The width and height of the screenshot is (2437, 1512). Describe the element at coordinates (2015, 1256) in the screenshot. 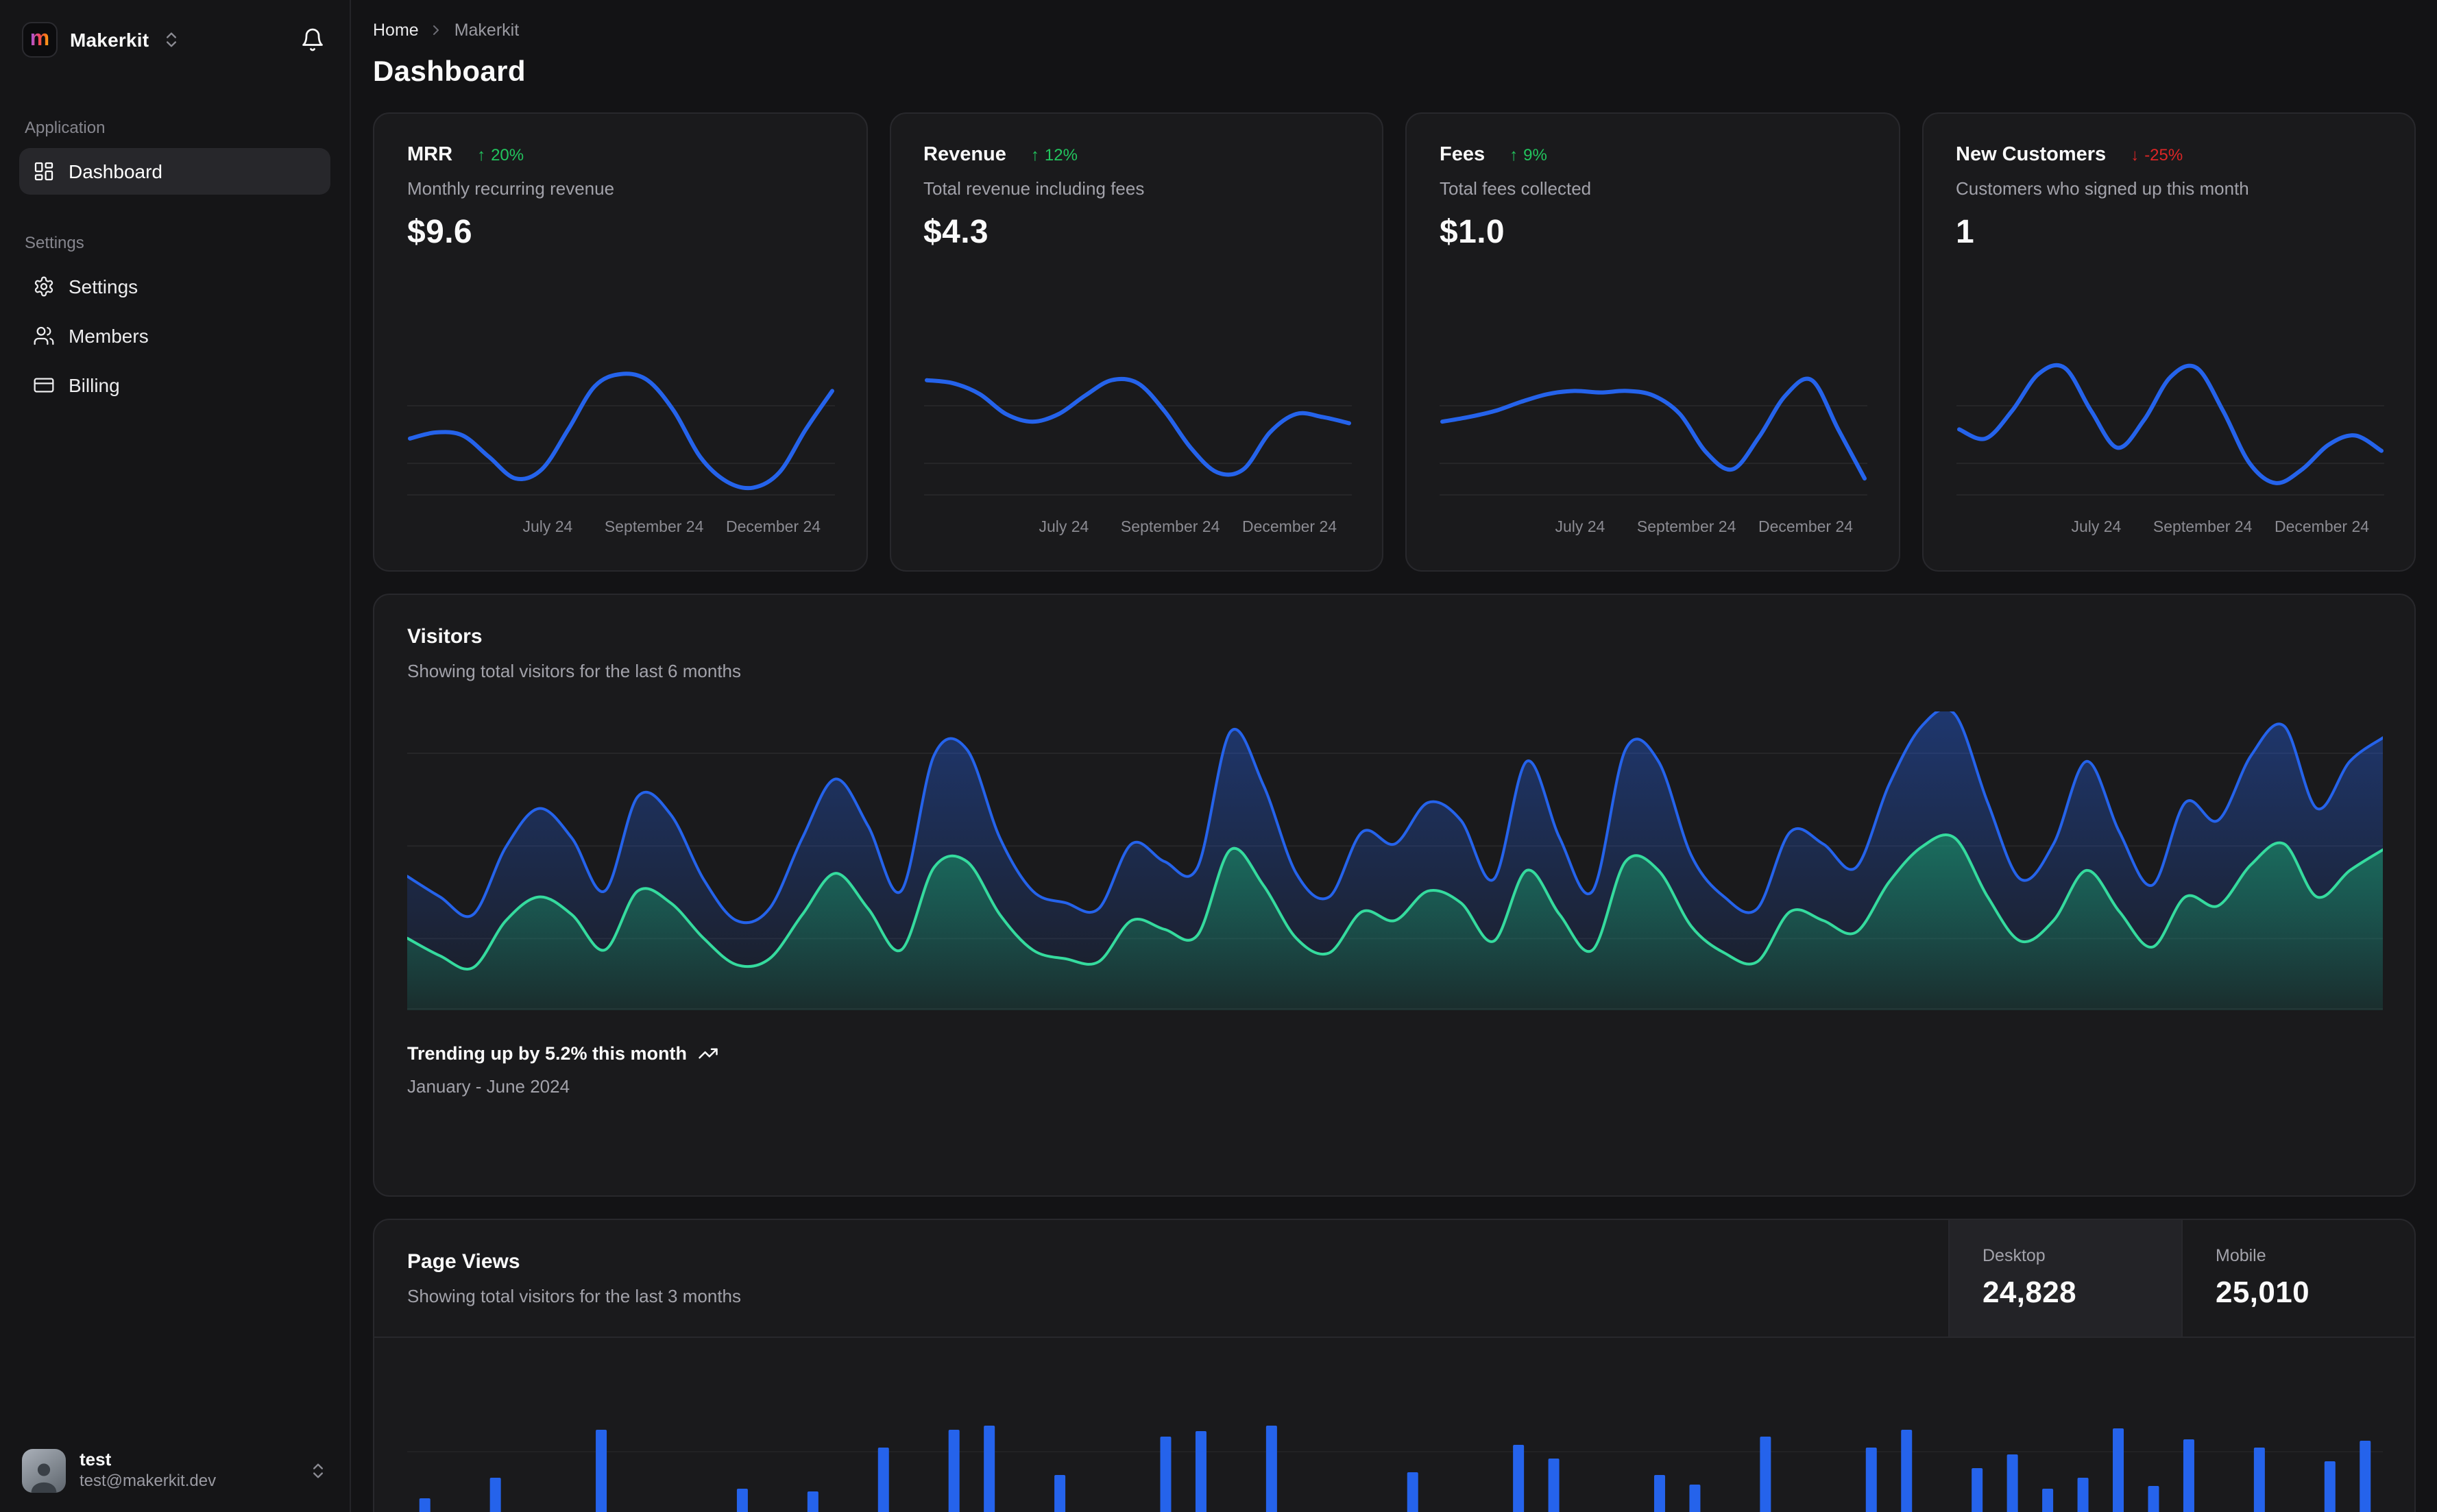

I see `stat-label: Desktop` at that location.